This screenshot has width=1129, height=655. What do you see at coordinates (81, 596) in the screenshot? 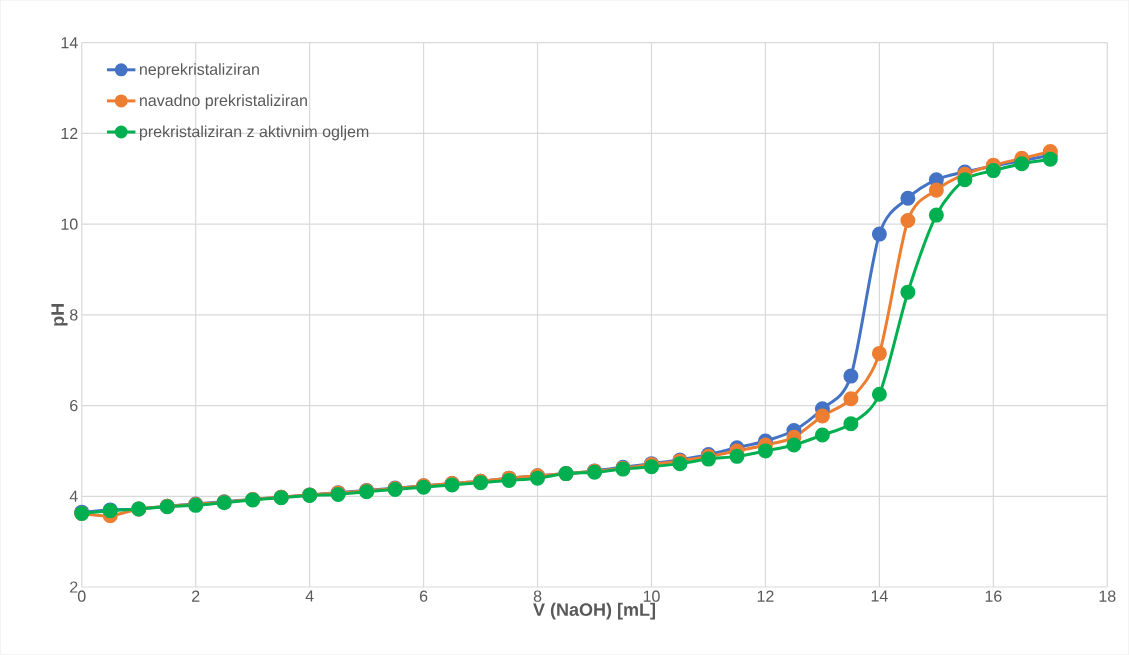
I see `x-tick-label: 0` at bounding box center [81, 596].